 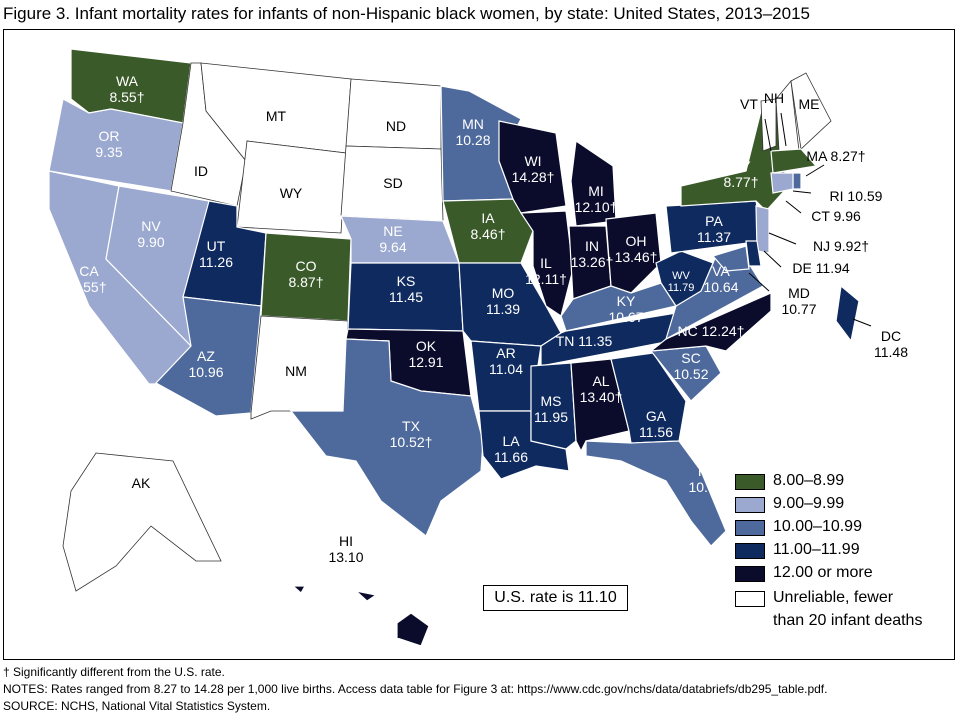 I want to click on state-ky, so click(x=618, y=307).